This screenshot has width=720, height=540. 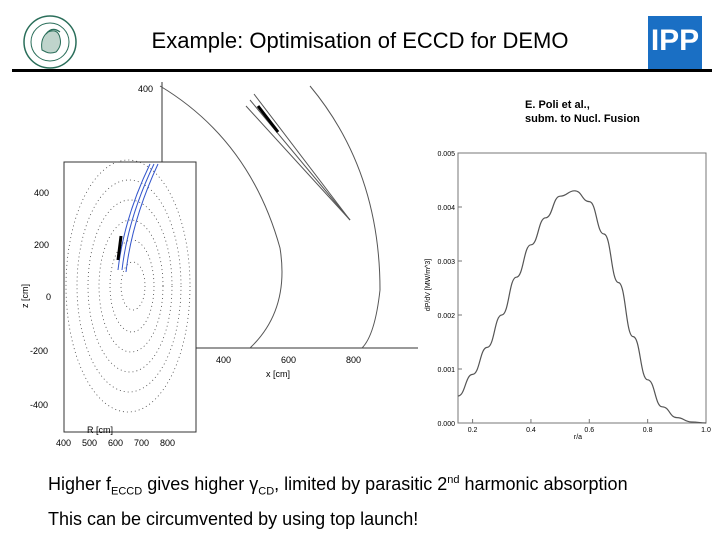 What do you see at coordinates (589, 430) in the screenshot?
I see `chart-x-tick-label: 0.6` at bounding box center [589, 430].